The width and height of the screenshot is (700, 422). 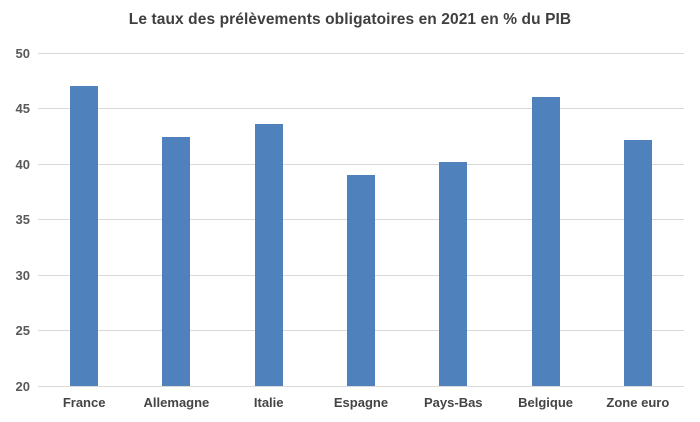 I want to click on bar-allemagne, so click(x=176, y=261).